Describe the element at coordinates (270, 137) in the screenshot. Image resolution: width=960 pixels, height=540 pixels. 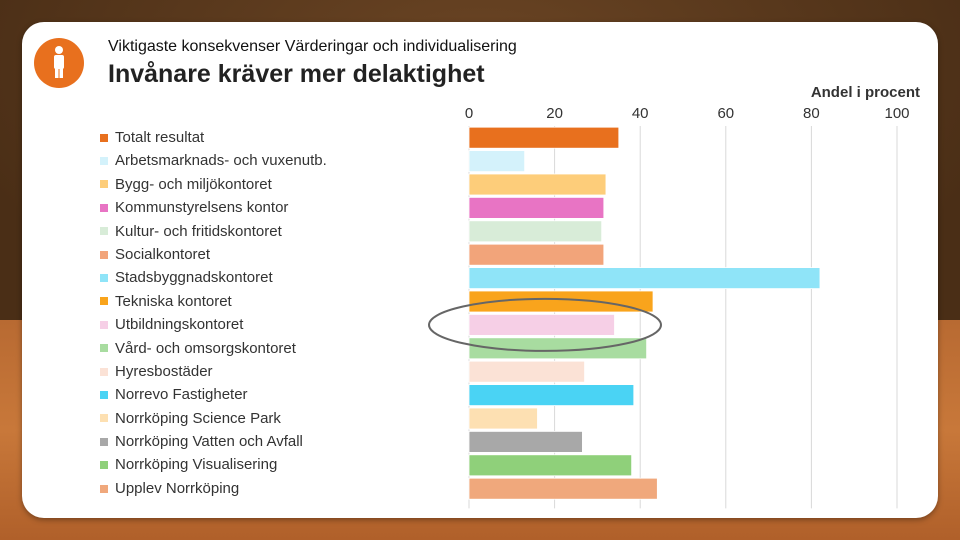
I see `legend-item: Totalt resultat` at that location.